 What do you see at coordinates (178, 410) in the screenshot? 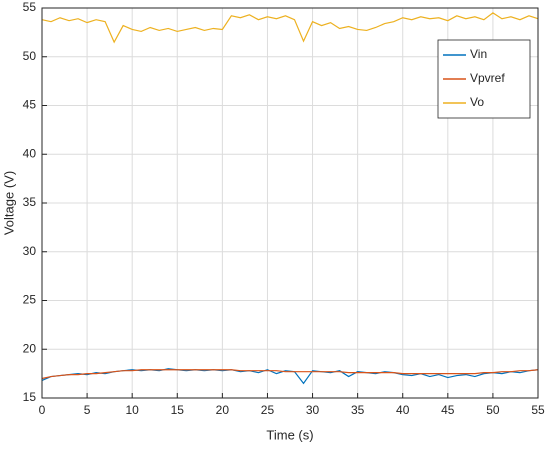
I see `x-tick-label: 15` at bounding box center [178, 410].